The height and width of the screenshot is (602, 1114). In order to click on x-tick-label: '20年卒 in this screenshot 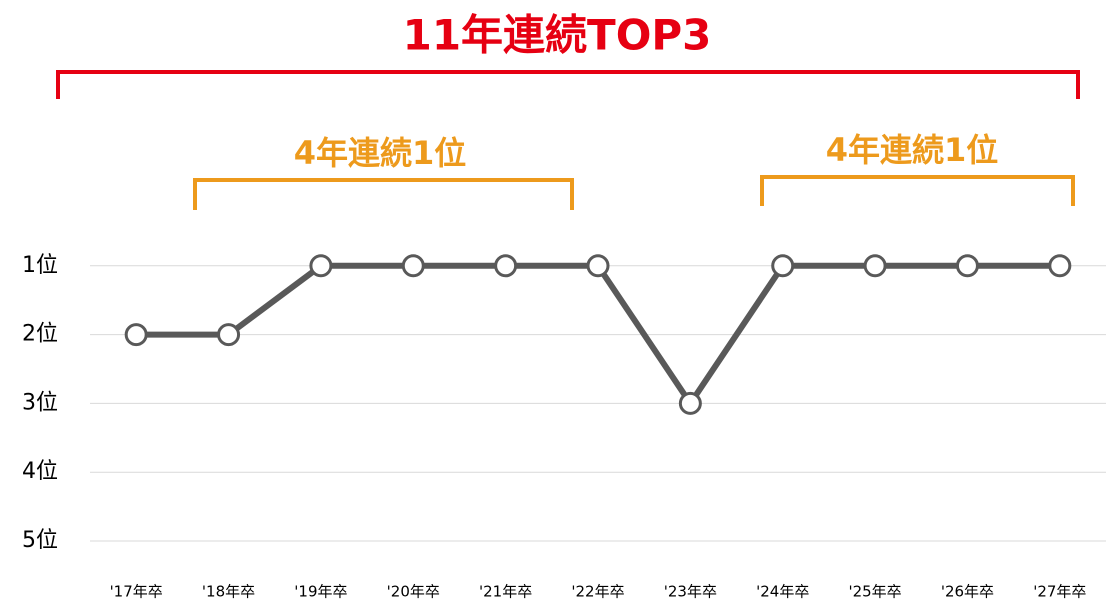, I will do `click(413, 592)`.